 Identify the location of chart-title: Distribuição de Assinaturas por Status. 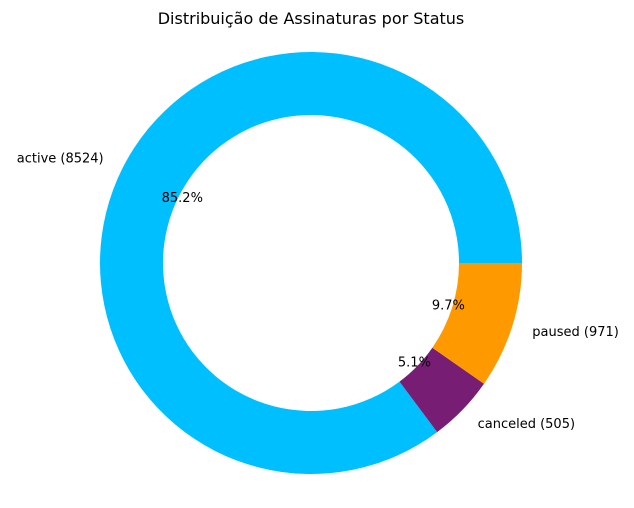
(311, 18).